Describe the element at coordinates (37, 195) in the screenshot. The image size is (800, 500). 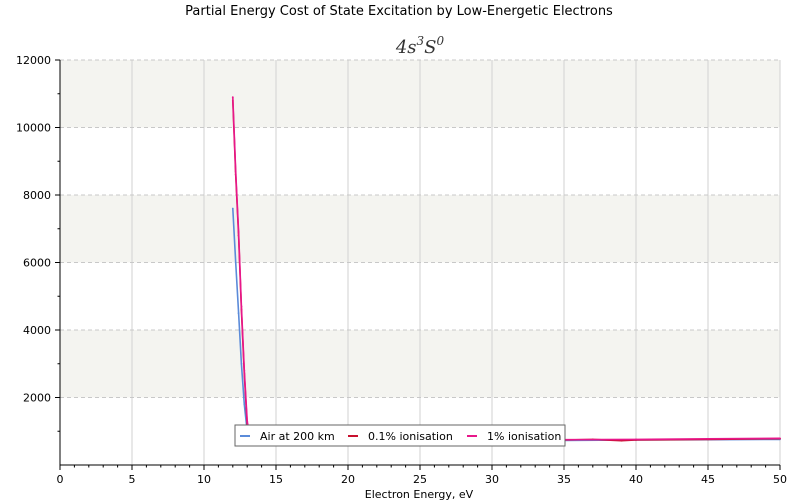
I see `y-tick-label: 8000` at that location.